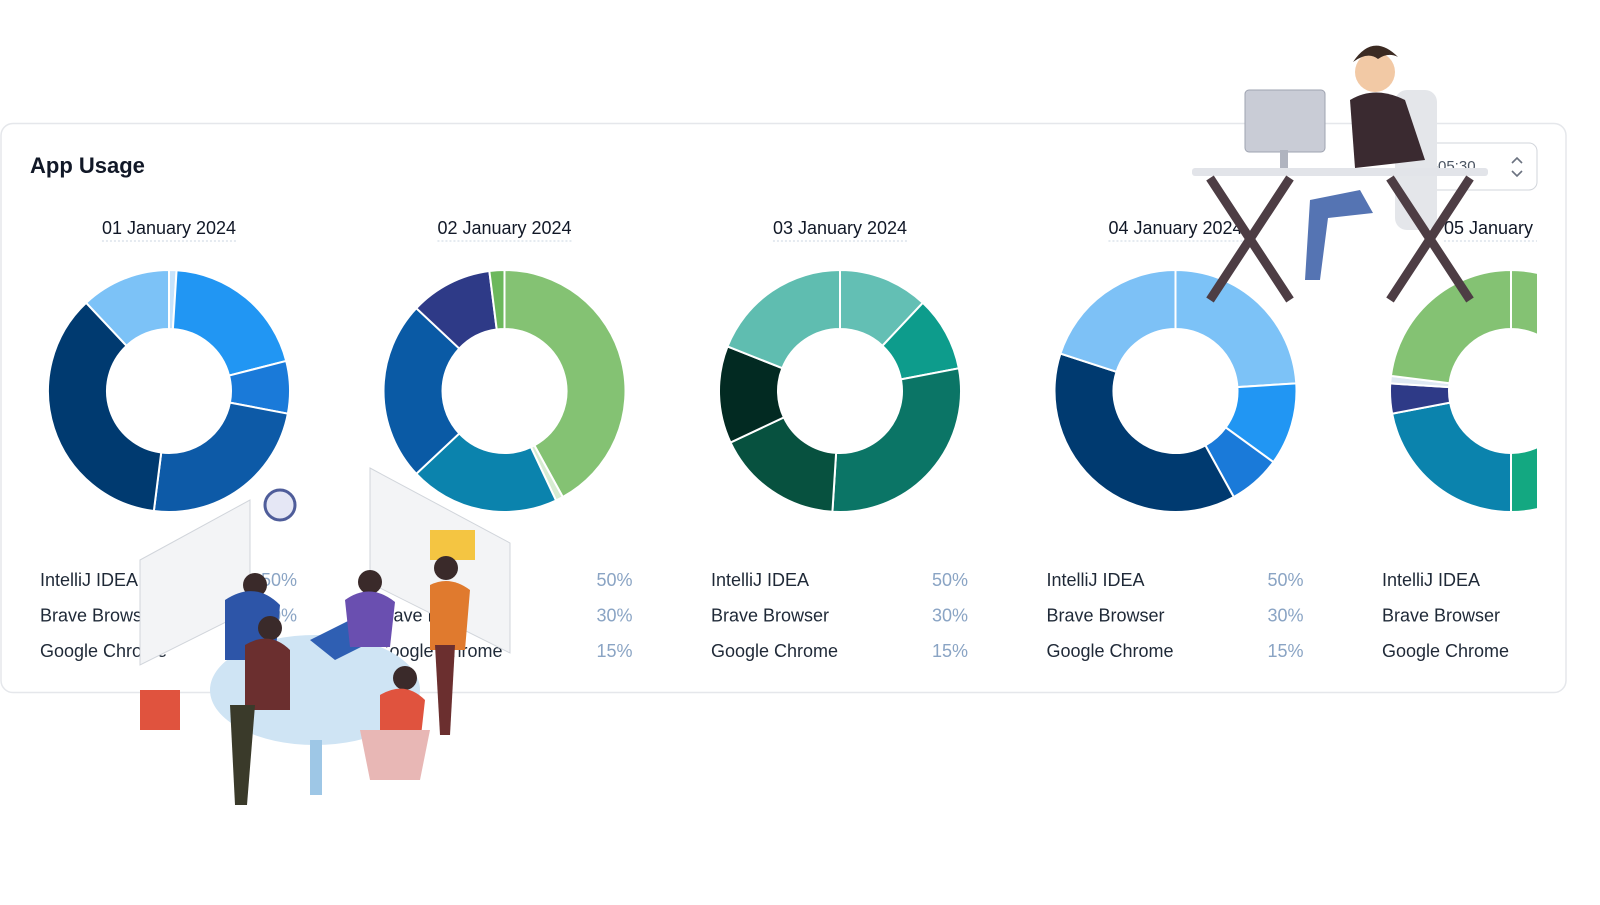 The width and height of the screenshot is (1600, 905). What do you see at coordinates (87, 165) in the screenshot?
I see `card-title: App Usage` at bounding box center [87, 165].